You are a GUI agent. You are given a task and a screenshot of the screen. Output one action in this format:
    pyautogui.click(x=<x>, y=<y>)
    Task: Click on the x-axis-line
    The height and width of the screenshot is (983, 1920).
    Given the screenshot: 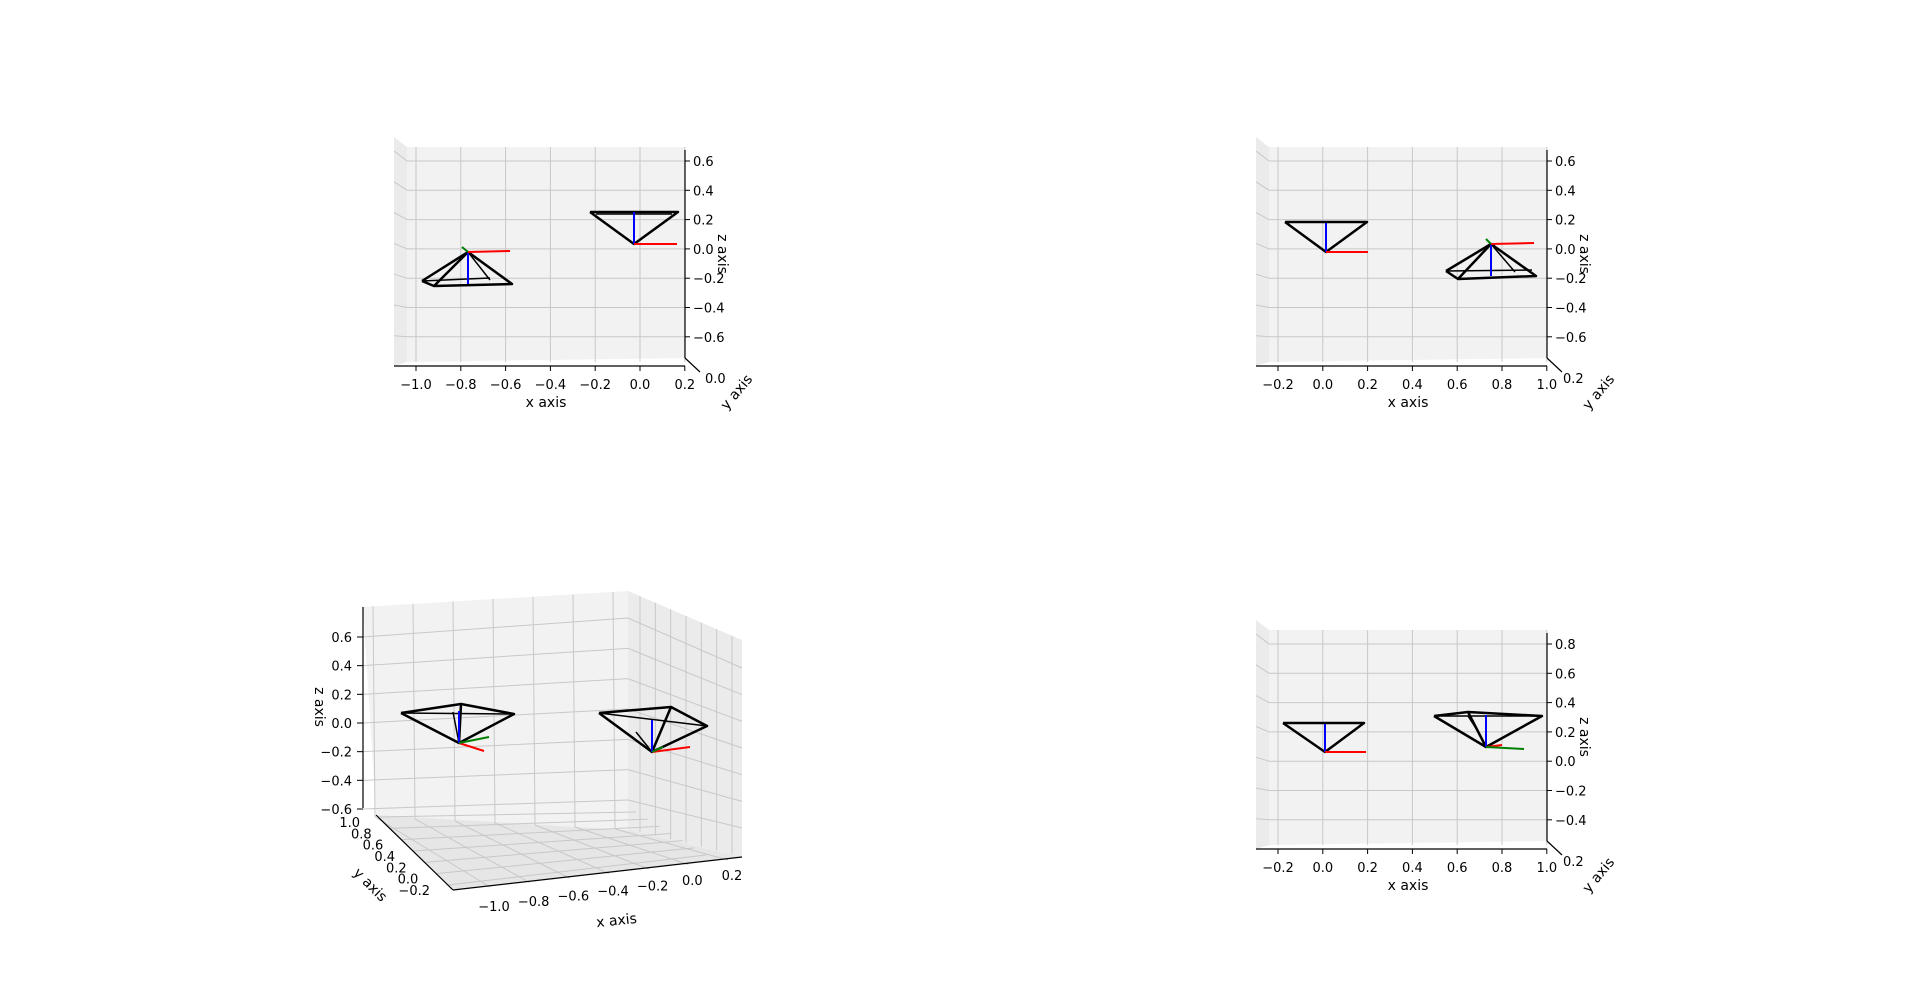 What is the action you would take?
    pyautogui.click(x=597, y=873)
    